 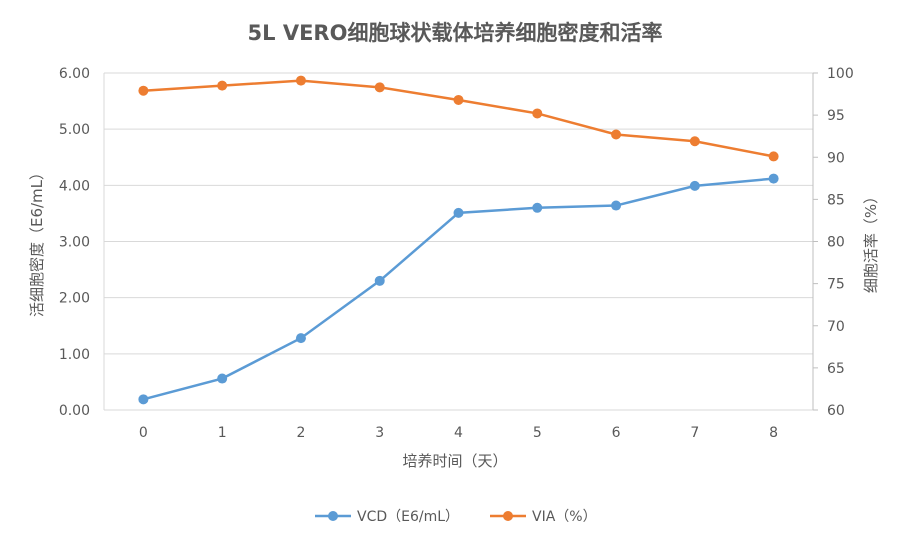 What do you see at coordinates (74, 355) in the screenshot?
I see `y-tick-label: 1.00` at bounding box center [74, 355].